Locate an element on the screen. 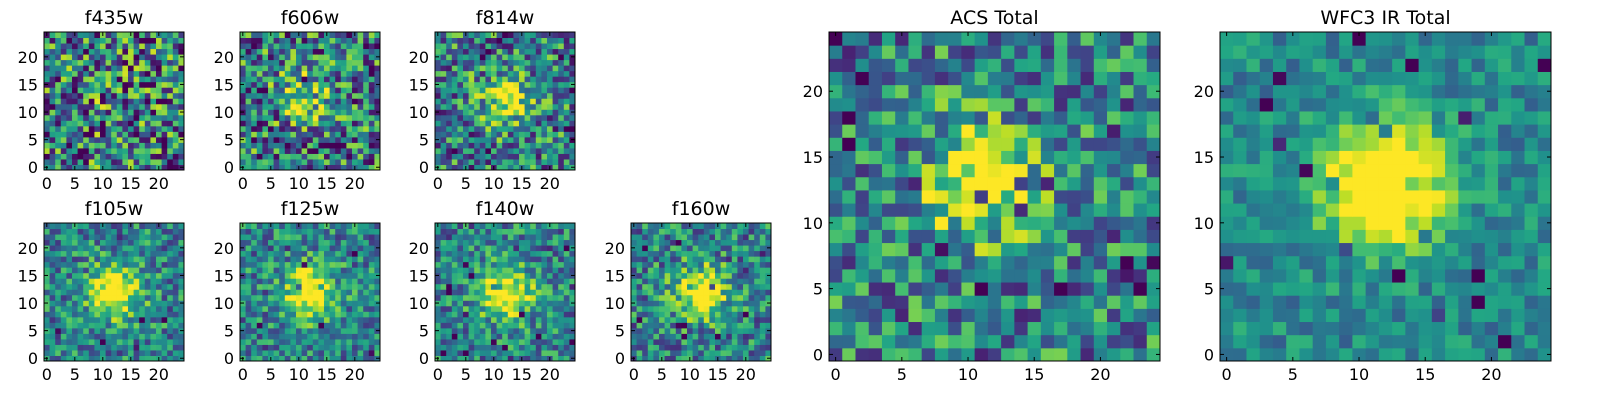 The image size is (1600, 400). y-tick-label: 10 is located at coordinates (419, 112).